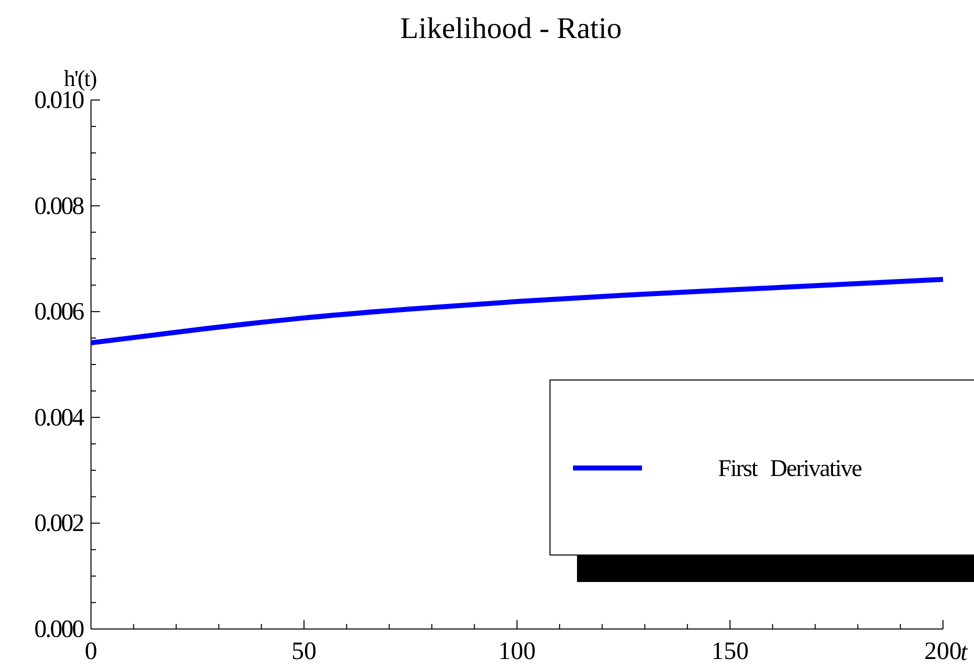 This screenshot has width=974, height=666. I want to click on y-tick-label: 0.006, so click(59, 312).